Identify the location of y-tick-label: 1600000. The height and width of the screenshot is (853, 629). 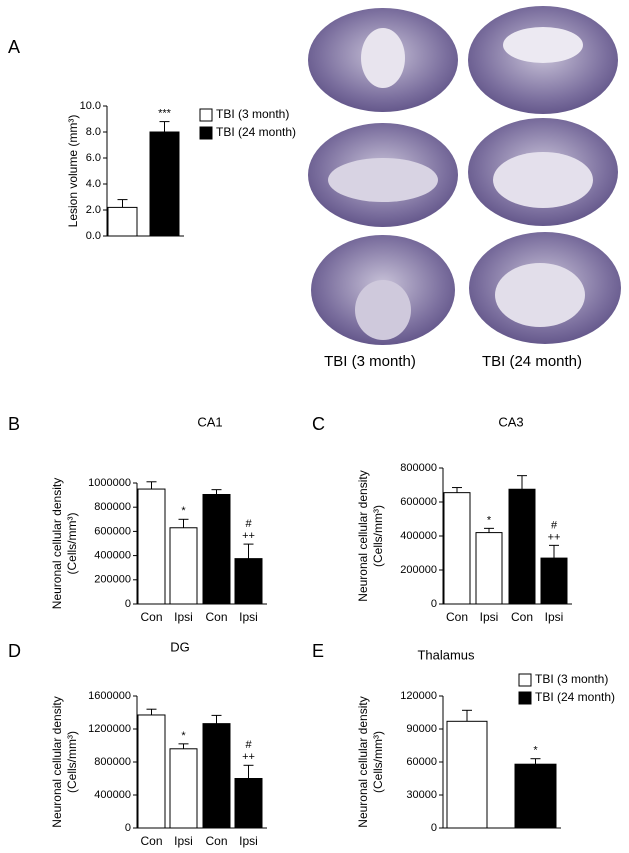
(109, 696).